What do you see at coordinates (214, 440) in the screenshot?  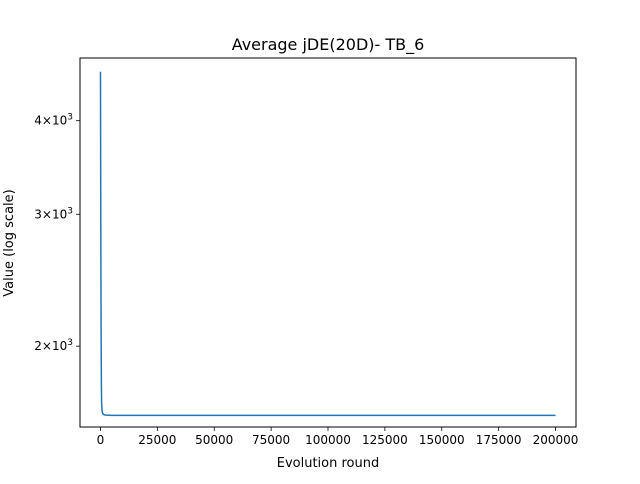 I see `x-tick-label: 50000` at bounding box center [214, 440].